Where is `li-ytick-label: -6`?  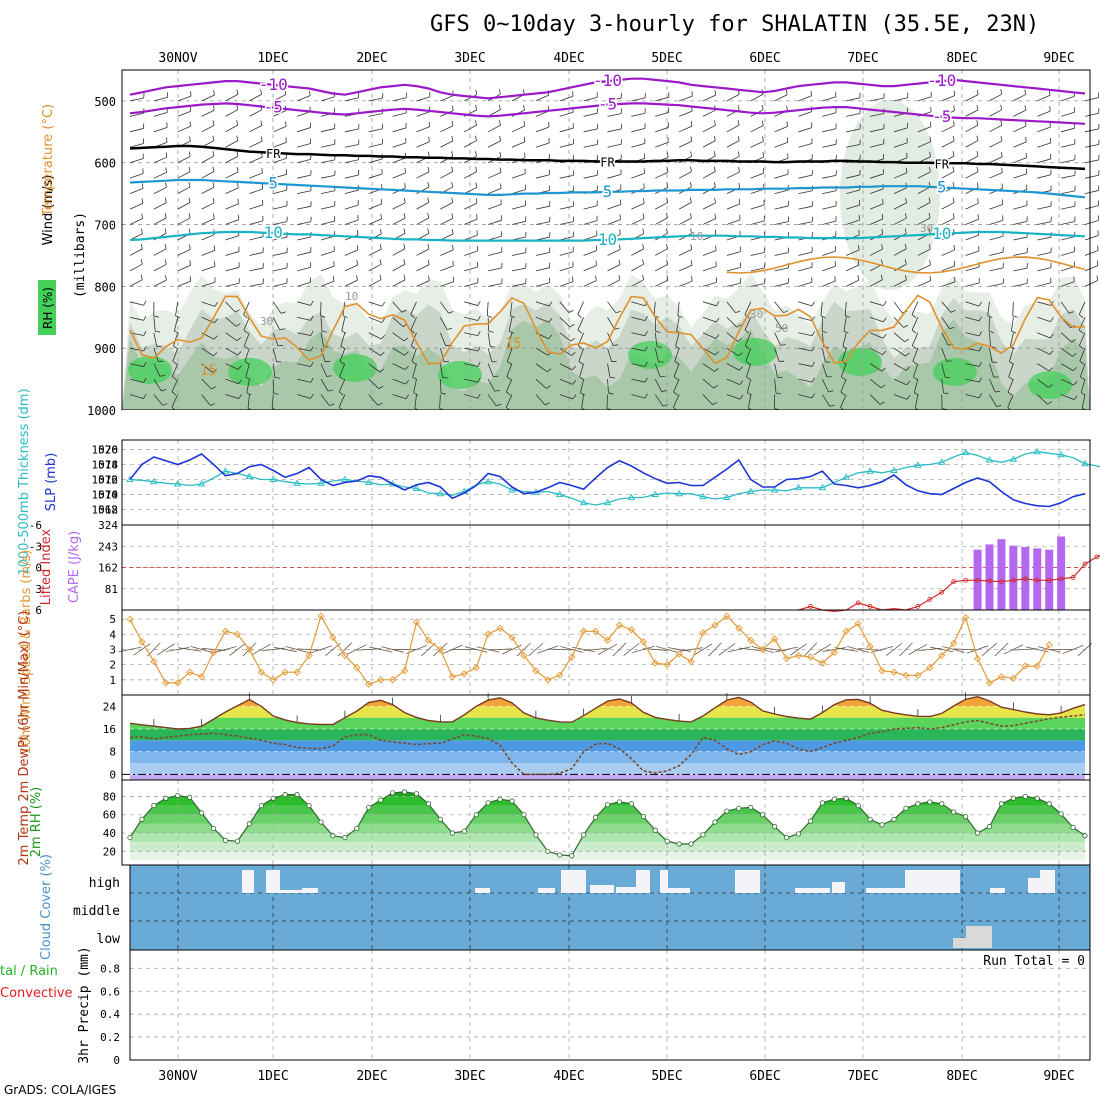
li-ytick-label: -6 is located at coordinates (35, 525).